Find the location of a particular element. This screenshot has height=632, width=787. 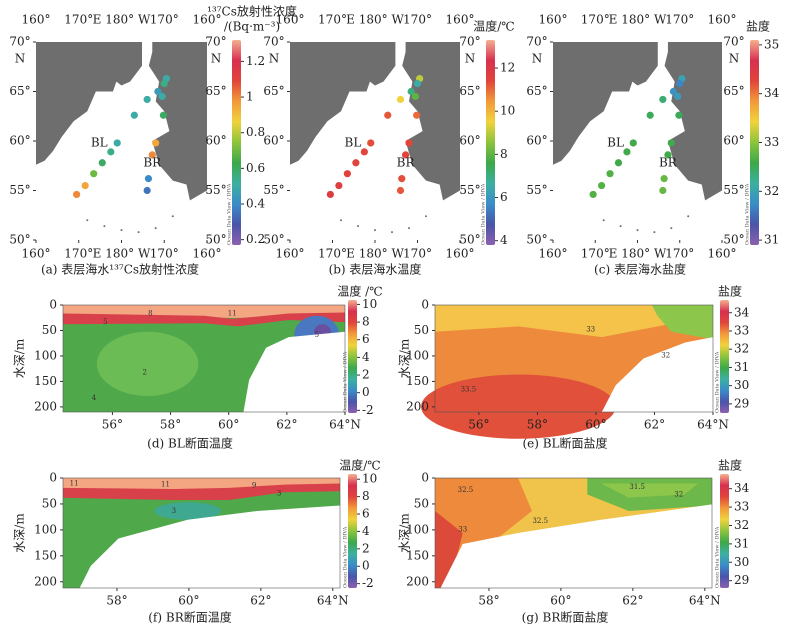

land is located at coordinates (605, 103).